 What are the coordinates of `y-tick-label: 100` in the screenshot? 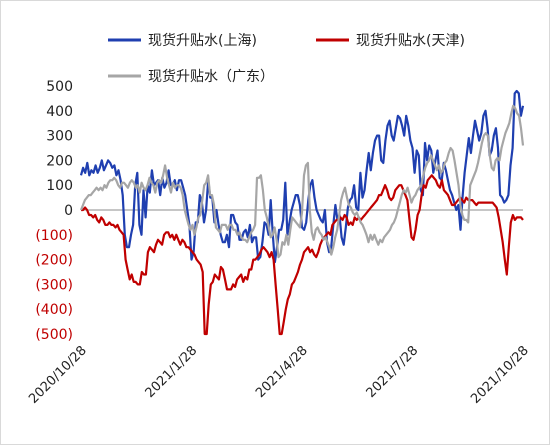 It's located at (59, 186).